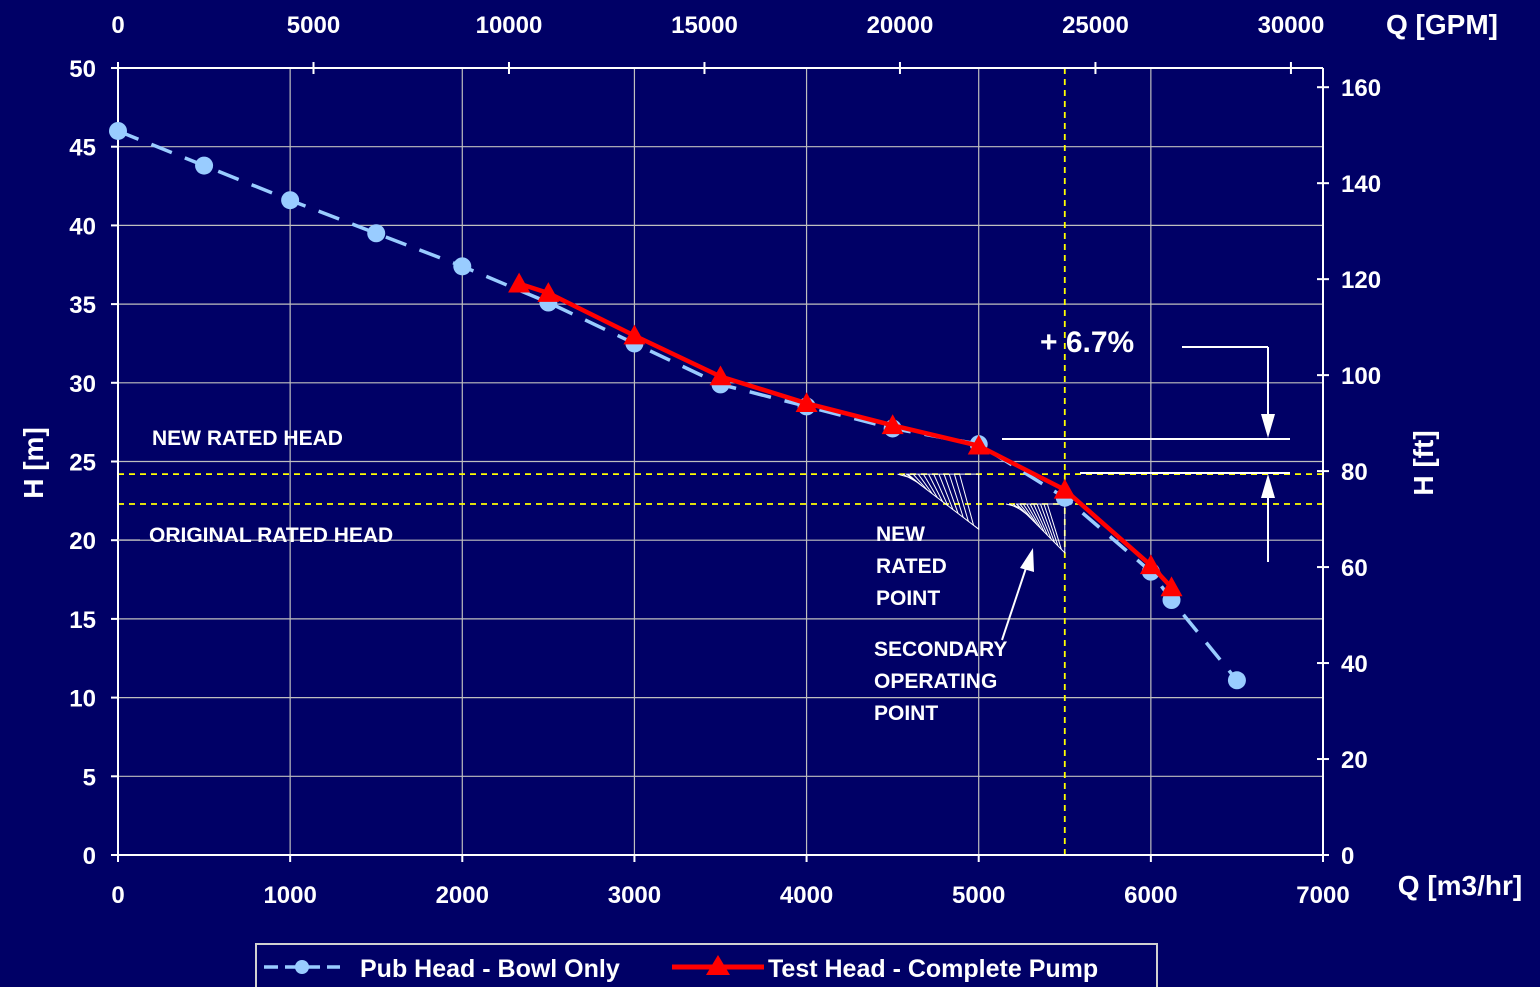 Image resolution: width=1540 pixels, height=987 pixels. Describe the element at coordinates (900, 534) in the screenshot. I see `new-rated-point-label: NEW` at that location.